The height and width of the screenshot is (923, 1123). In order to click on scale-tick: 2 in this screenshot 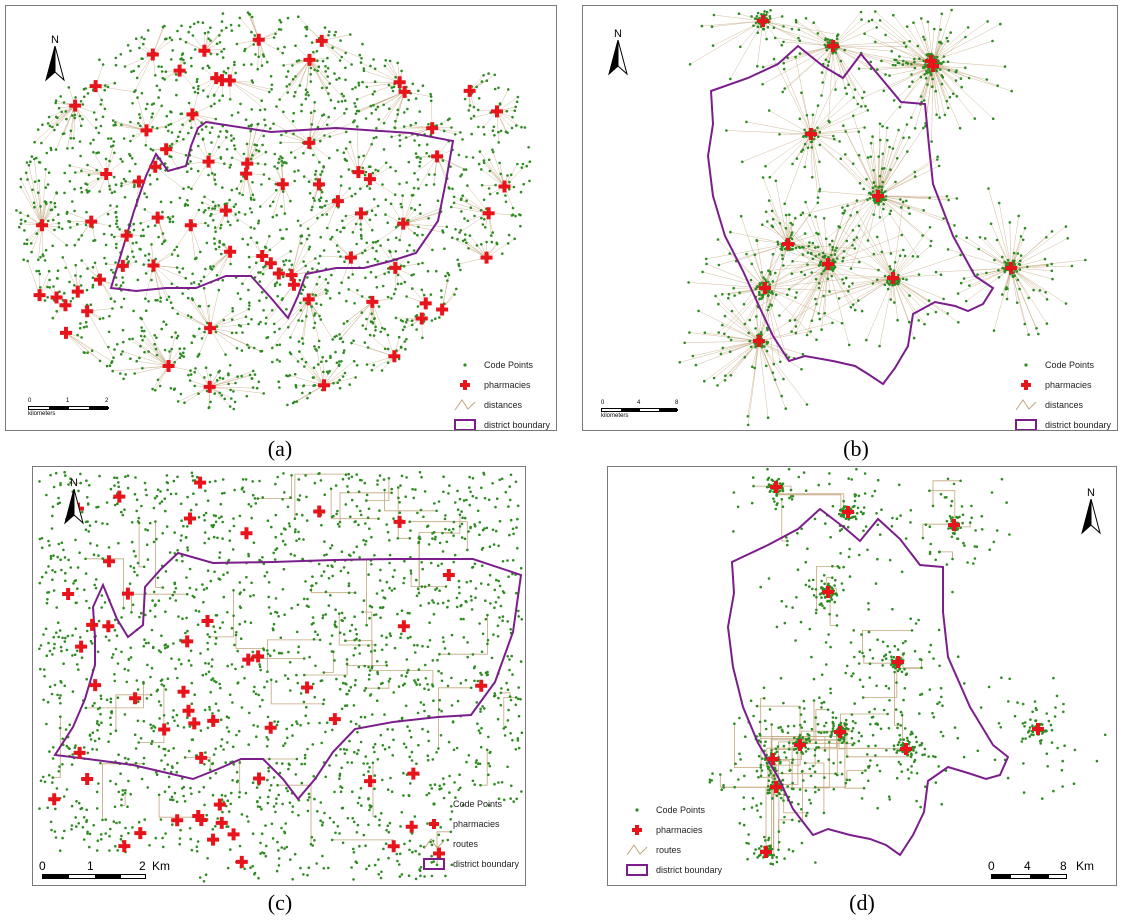, I will do `click(107, 401)`.